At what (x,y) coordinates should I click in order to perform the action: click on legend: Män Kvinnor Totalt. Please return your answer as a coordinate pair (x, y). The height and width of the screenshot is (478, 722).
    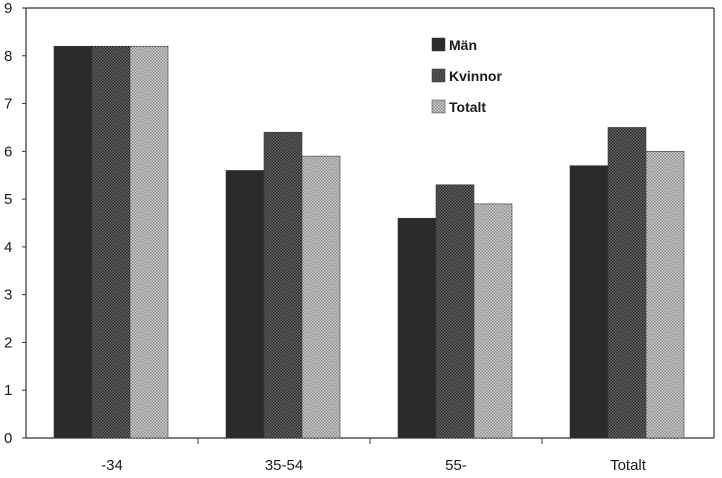
    Looking at the image, I should click on (466, 76).